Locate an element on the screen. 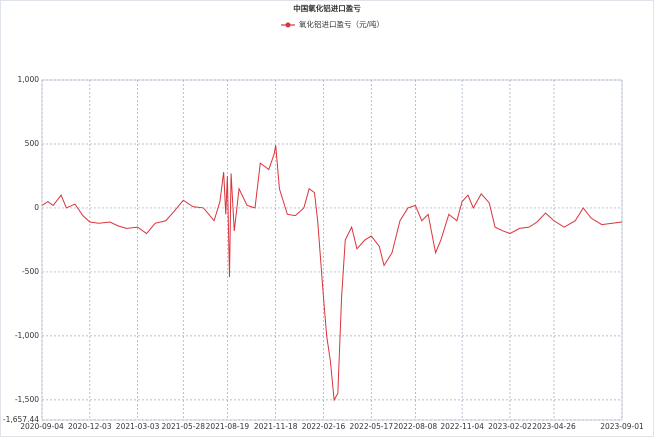 The height and width of the screenshot is (437, 654). y-tick-label: -1,500 is located at coordinates (27, 399).